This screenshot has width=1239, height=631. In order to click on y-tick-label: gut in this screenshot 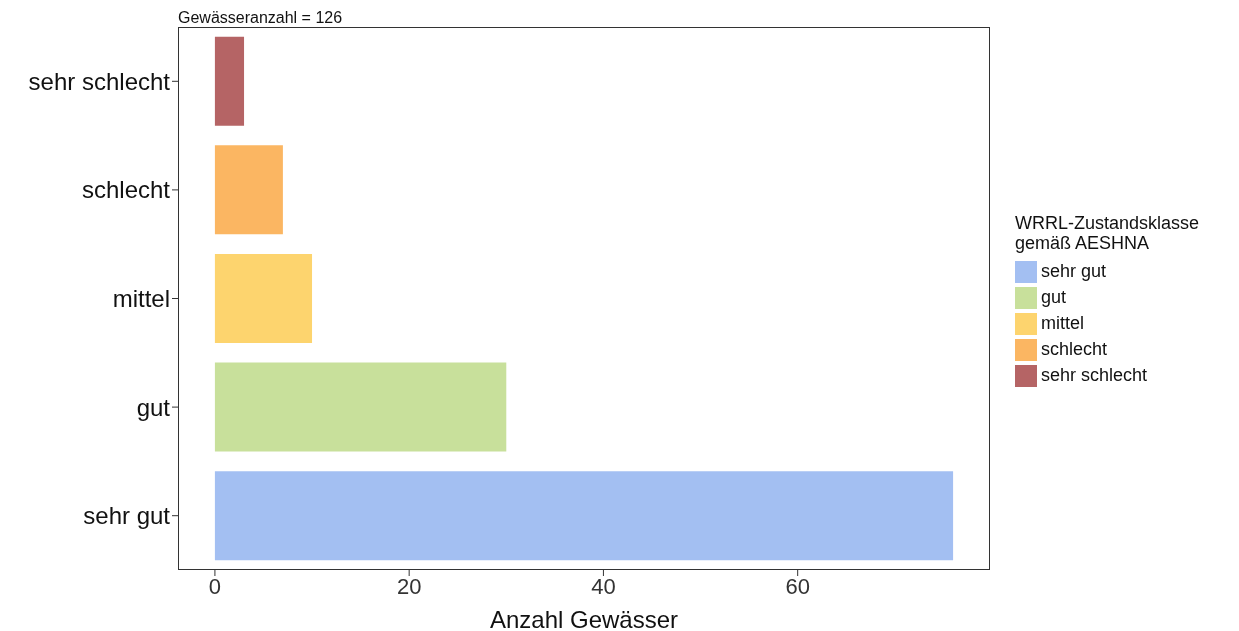, I will do `click(153, 407)`.